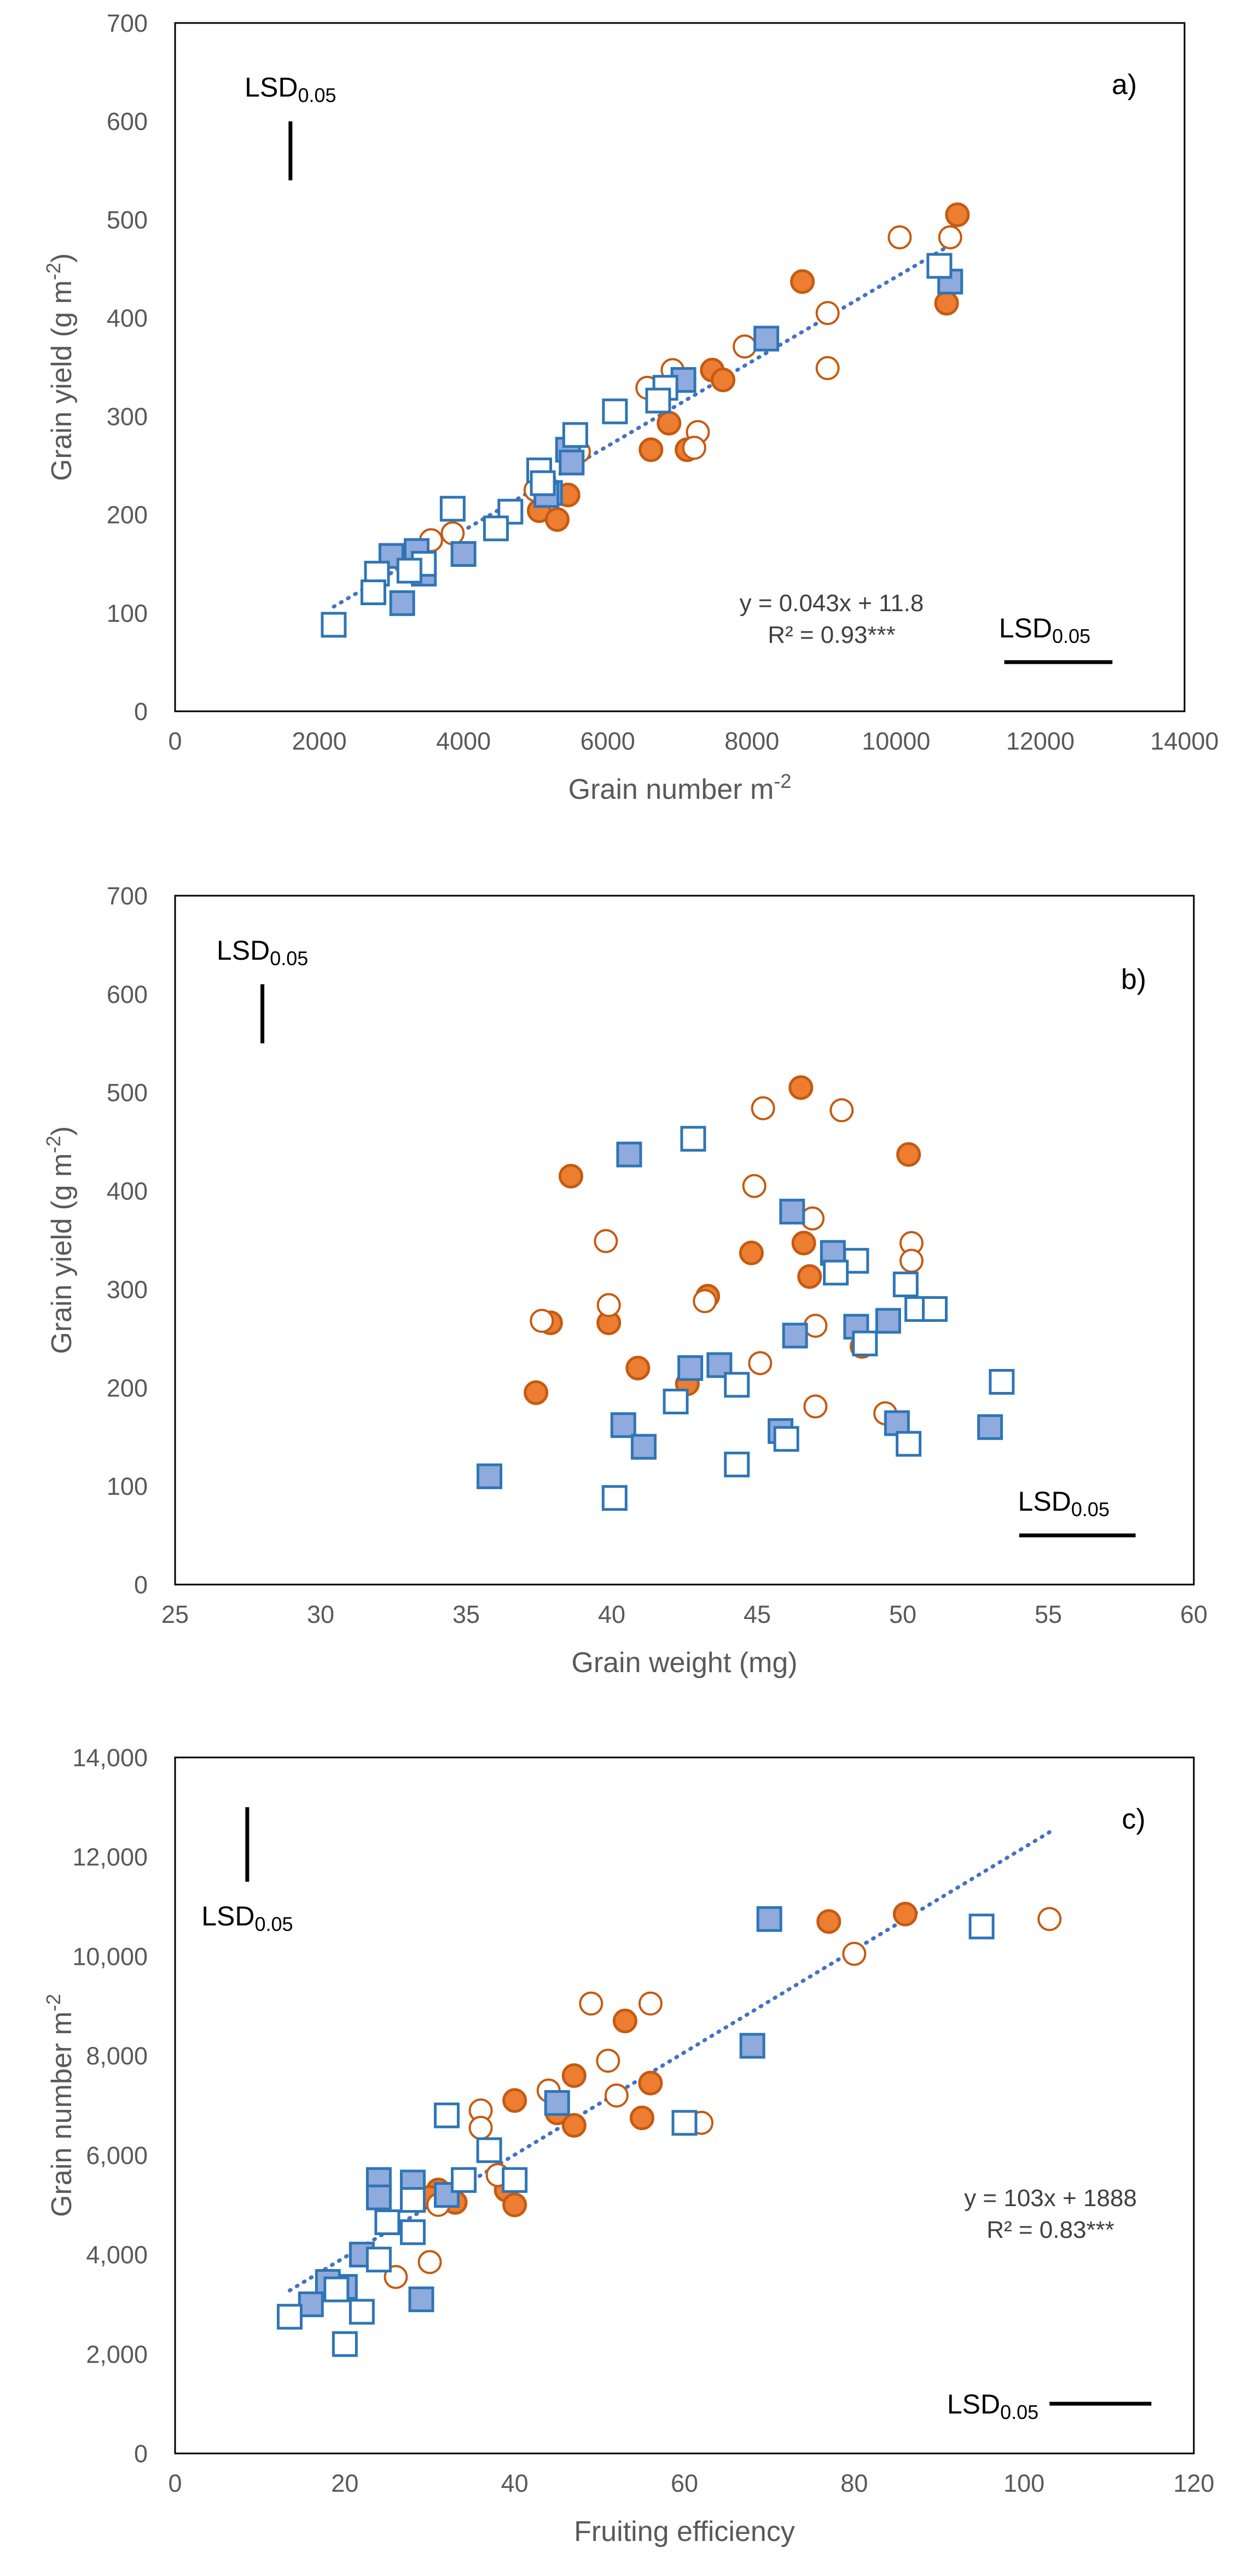 This screenshot has width=1248, height=2576. What do you see at coordinates (684, 1663) in the screenshot?
I see `x-axis-title: Grain weight (mg)` at bounding box center [684, 1663].